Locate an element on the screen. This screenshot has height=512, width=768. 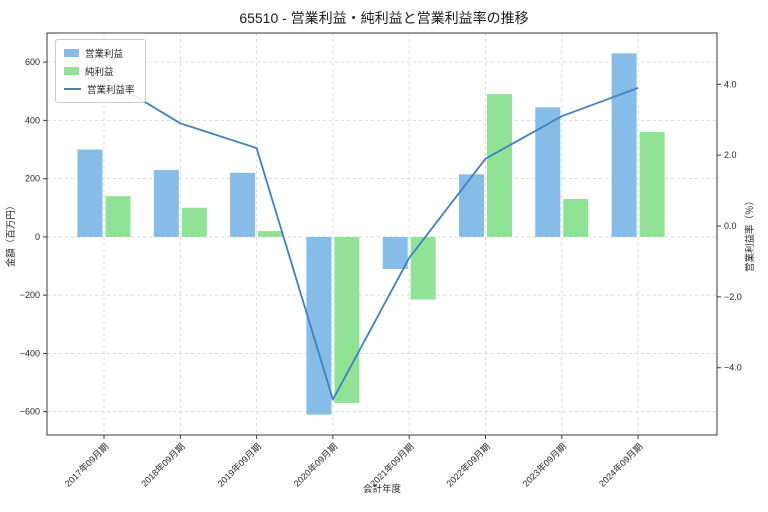
x-tick-label: 2017年09月期 is located at coordinates (86, 465).